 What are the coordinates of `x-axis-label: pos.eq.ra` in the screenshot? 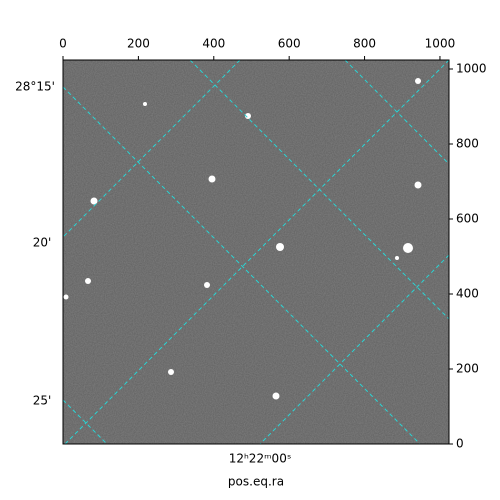 It's located at (256, 482).